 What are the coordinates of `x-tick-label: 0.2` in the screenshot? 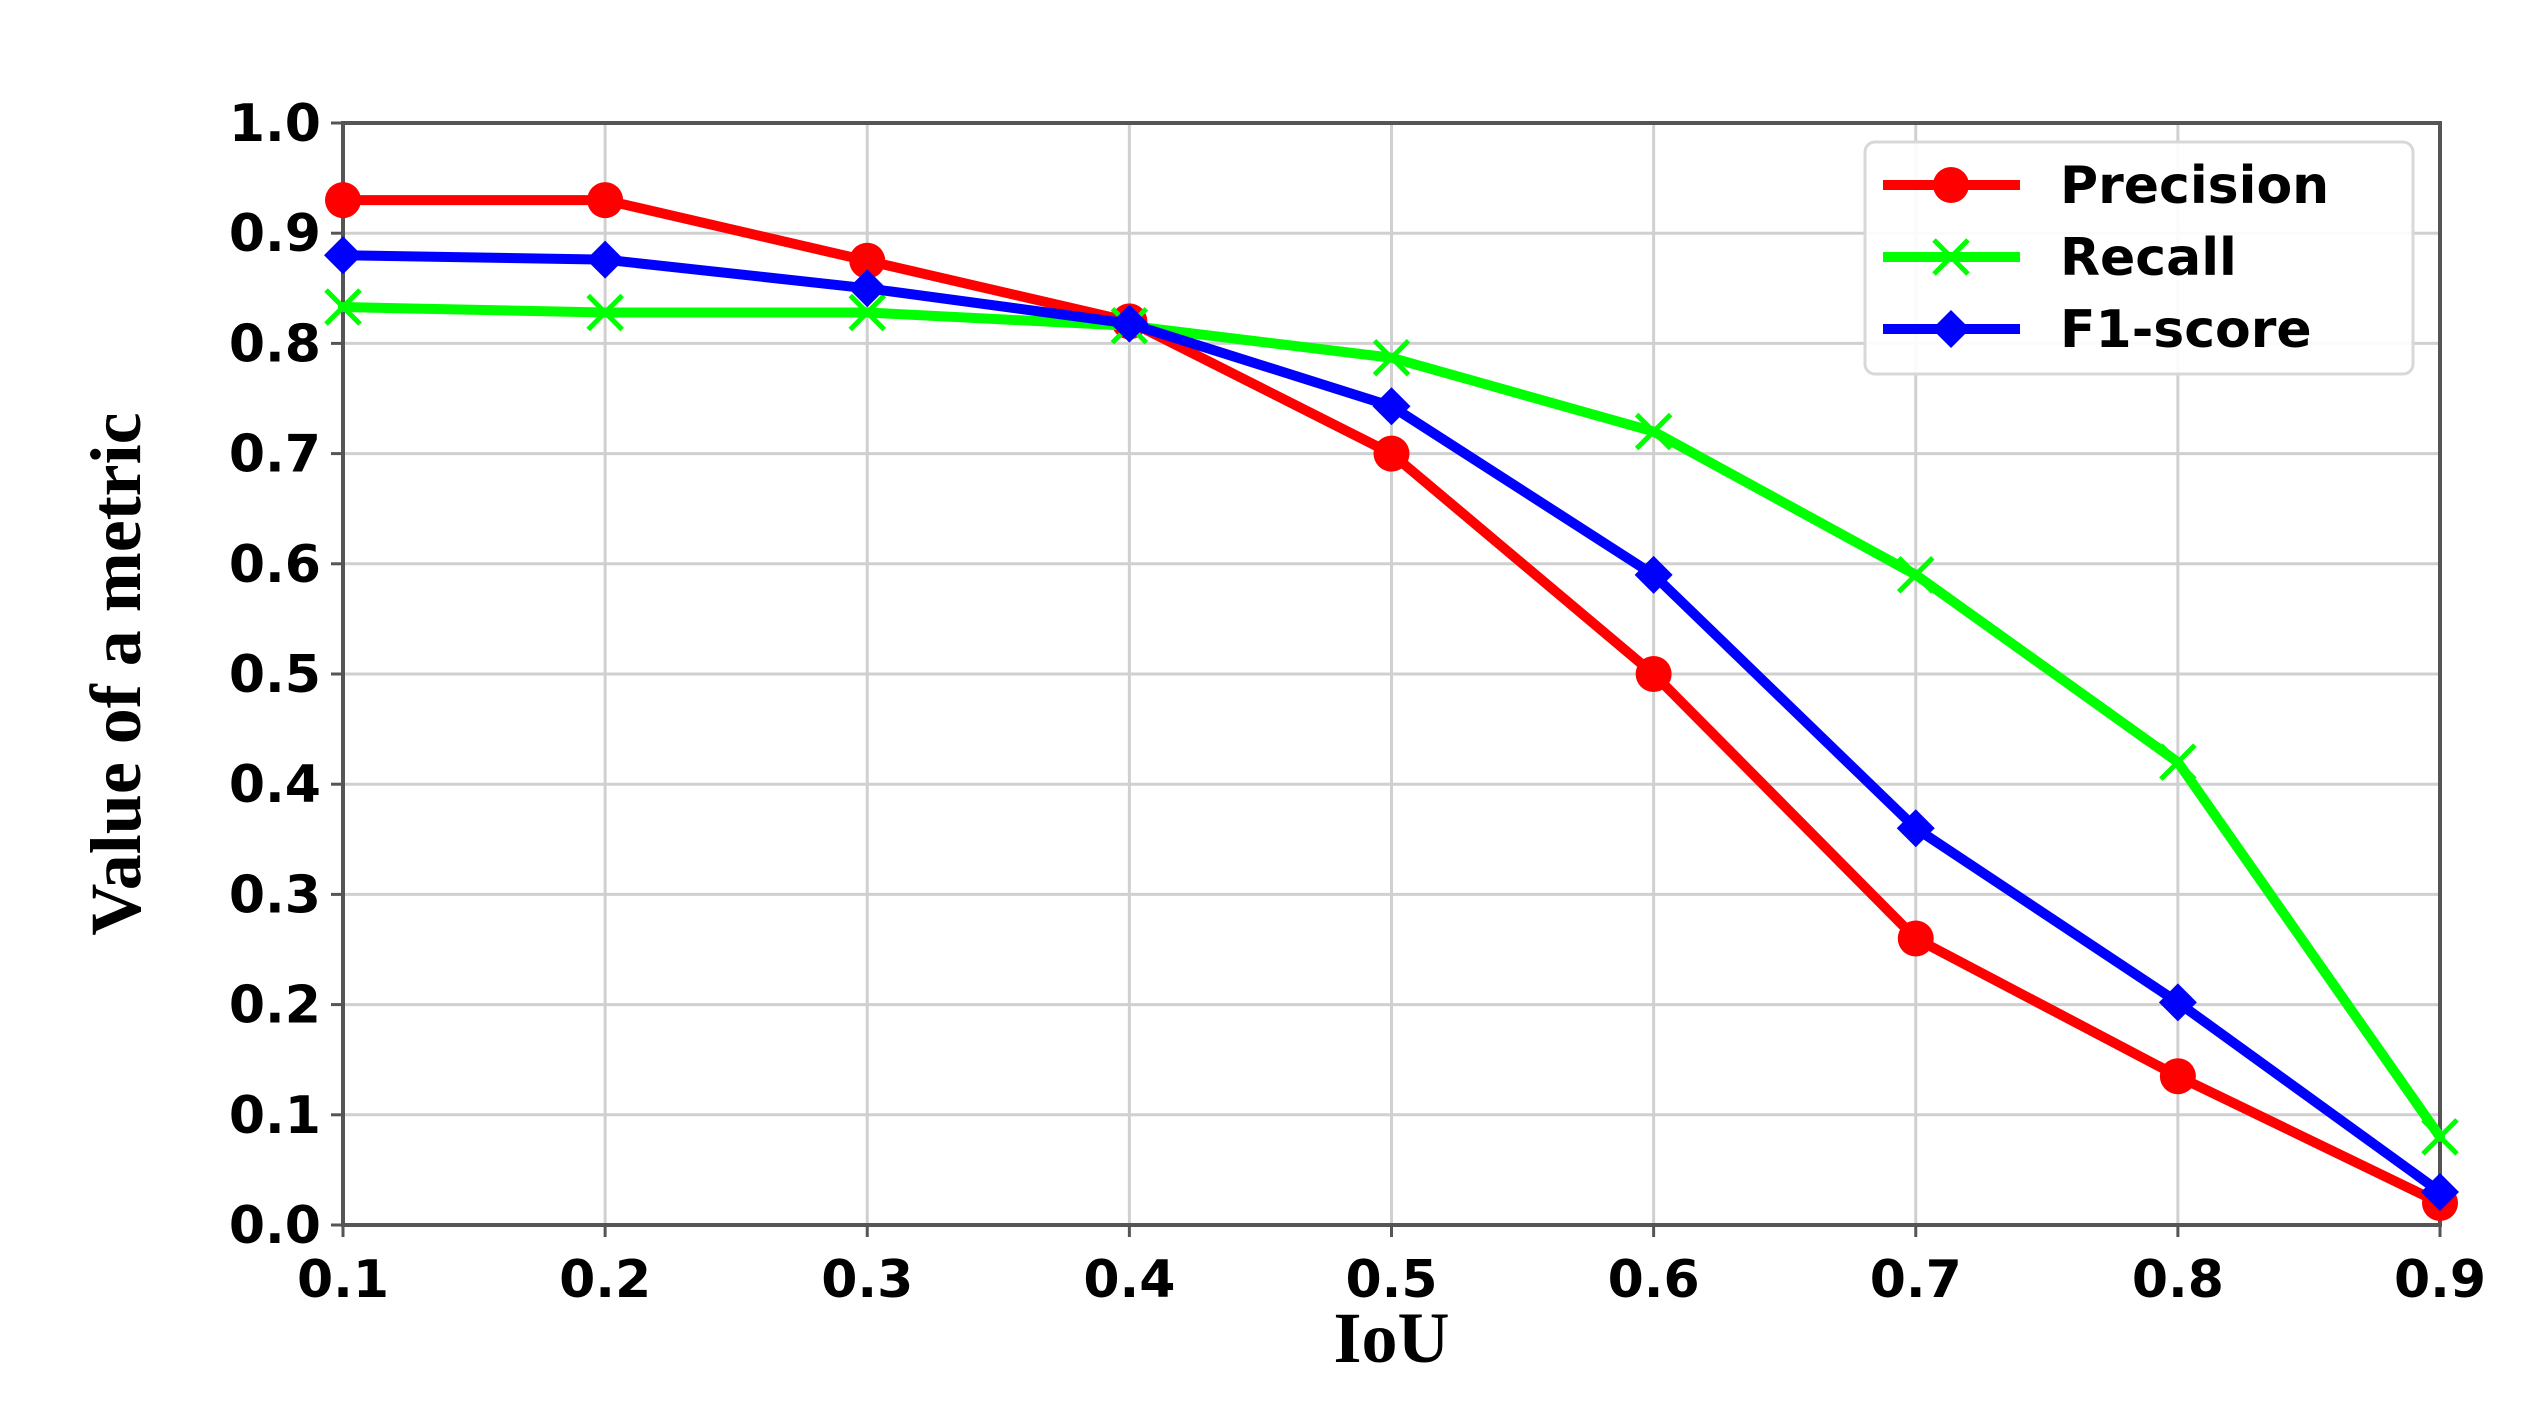 It's located at (605, 1280).